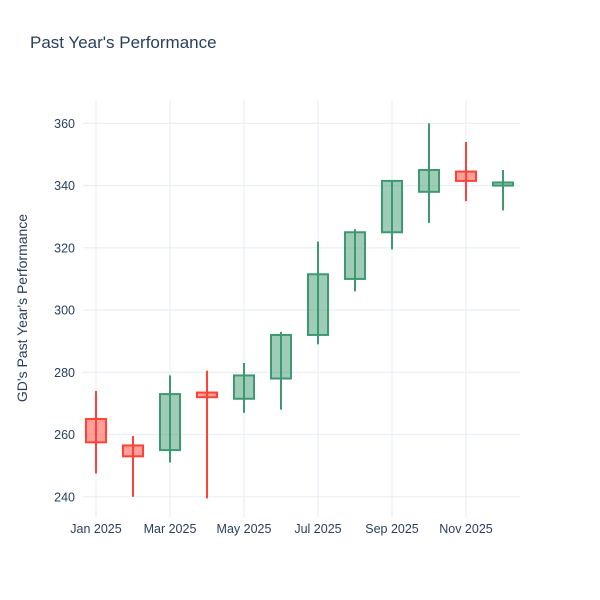 The width and height of the screenshot is (600, 600). I want to click on candle-mar-2025, so click(170, 419).